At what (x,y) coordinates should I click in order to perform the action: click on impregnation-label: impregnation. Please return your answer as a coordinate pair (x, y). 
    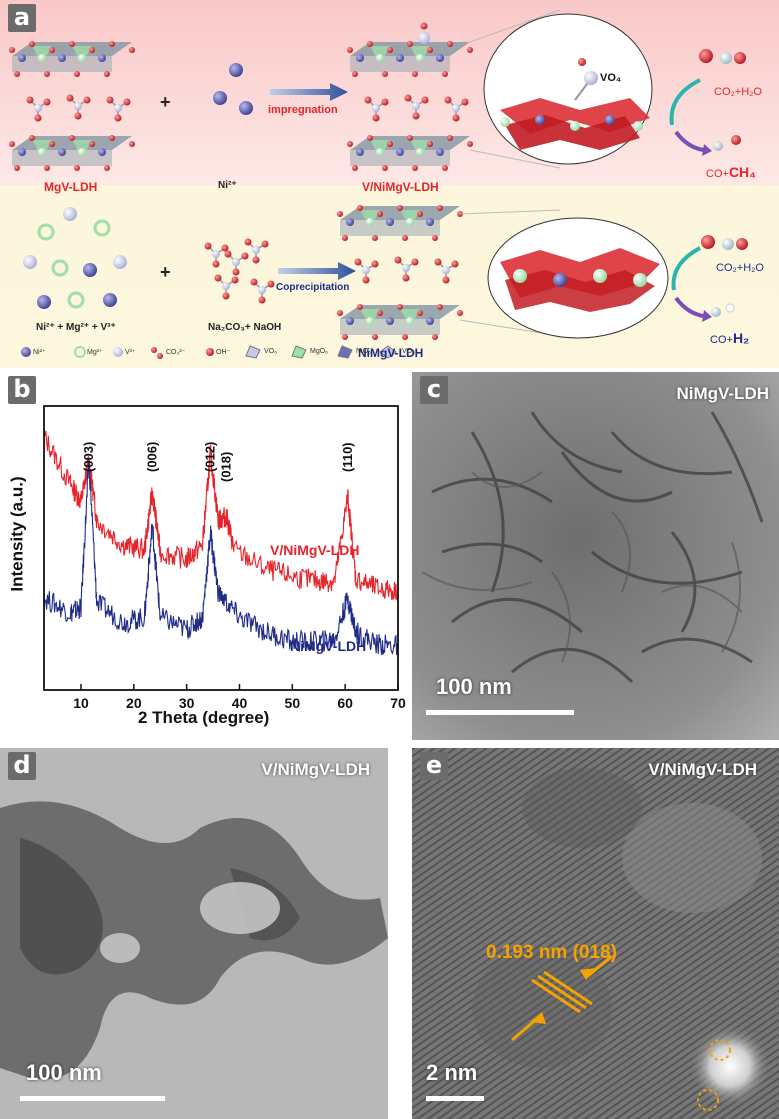
    Looking at the image, I should click on (303, 110).